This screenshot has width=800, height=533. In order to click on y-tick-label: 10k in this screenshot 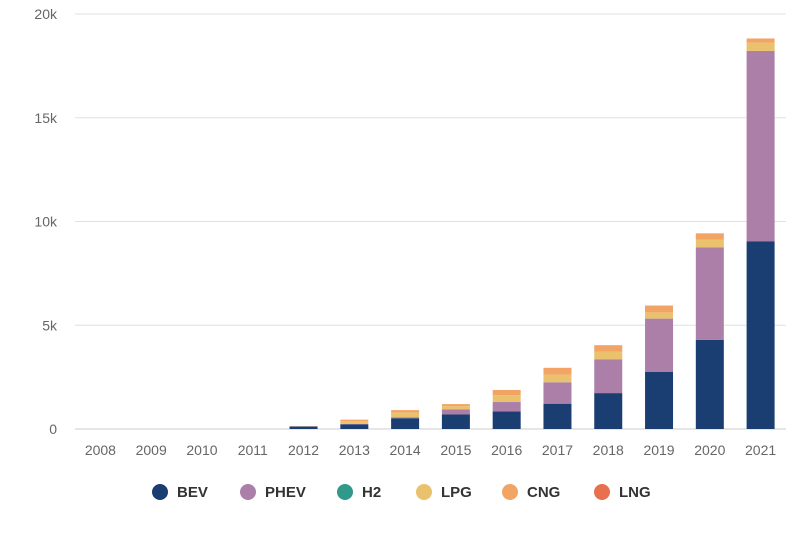, I will do `click(46, 222)`.